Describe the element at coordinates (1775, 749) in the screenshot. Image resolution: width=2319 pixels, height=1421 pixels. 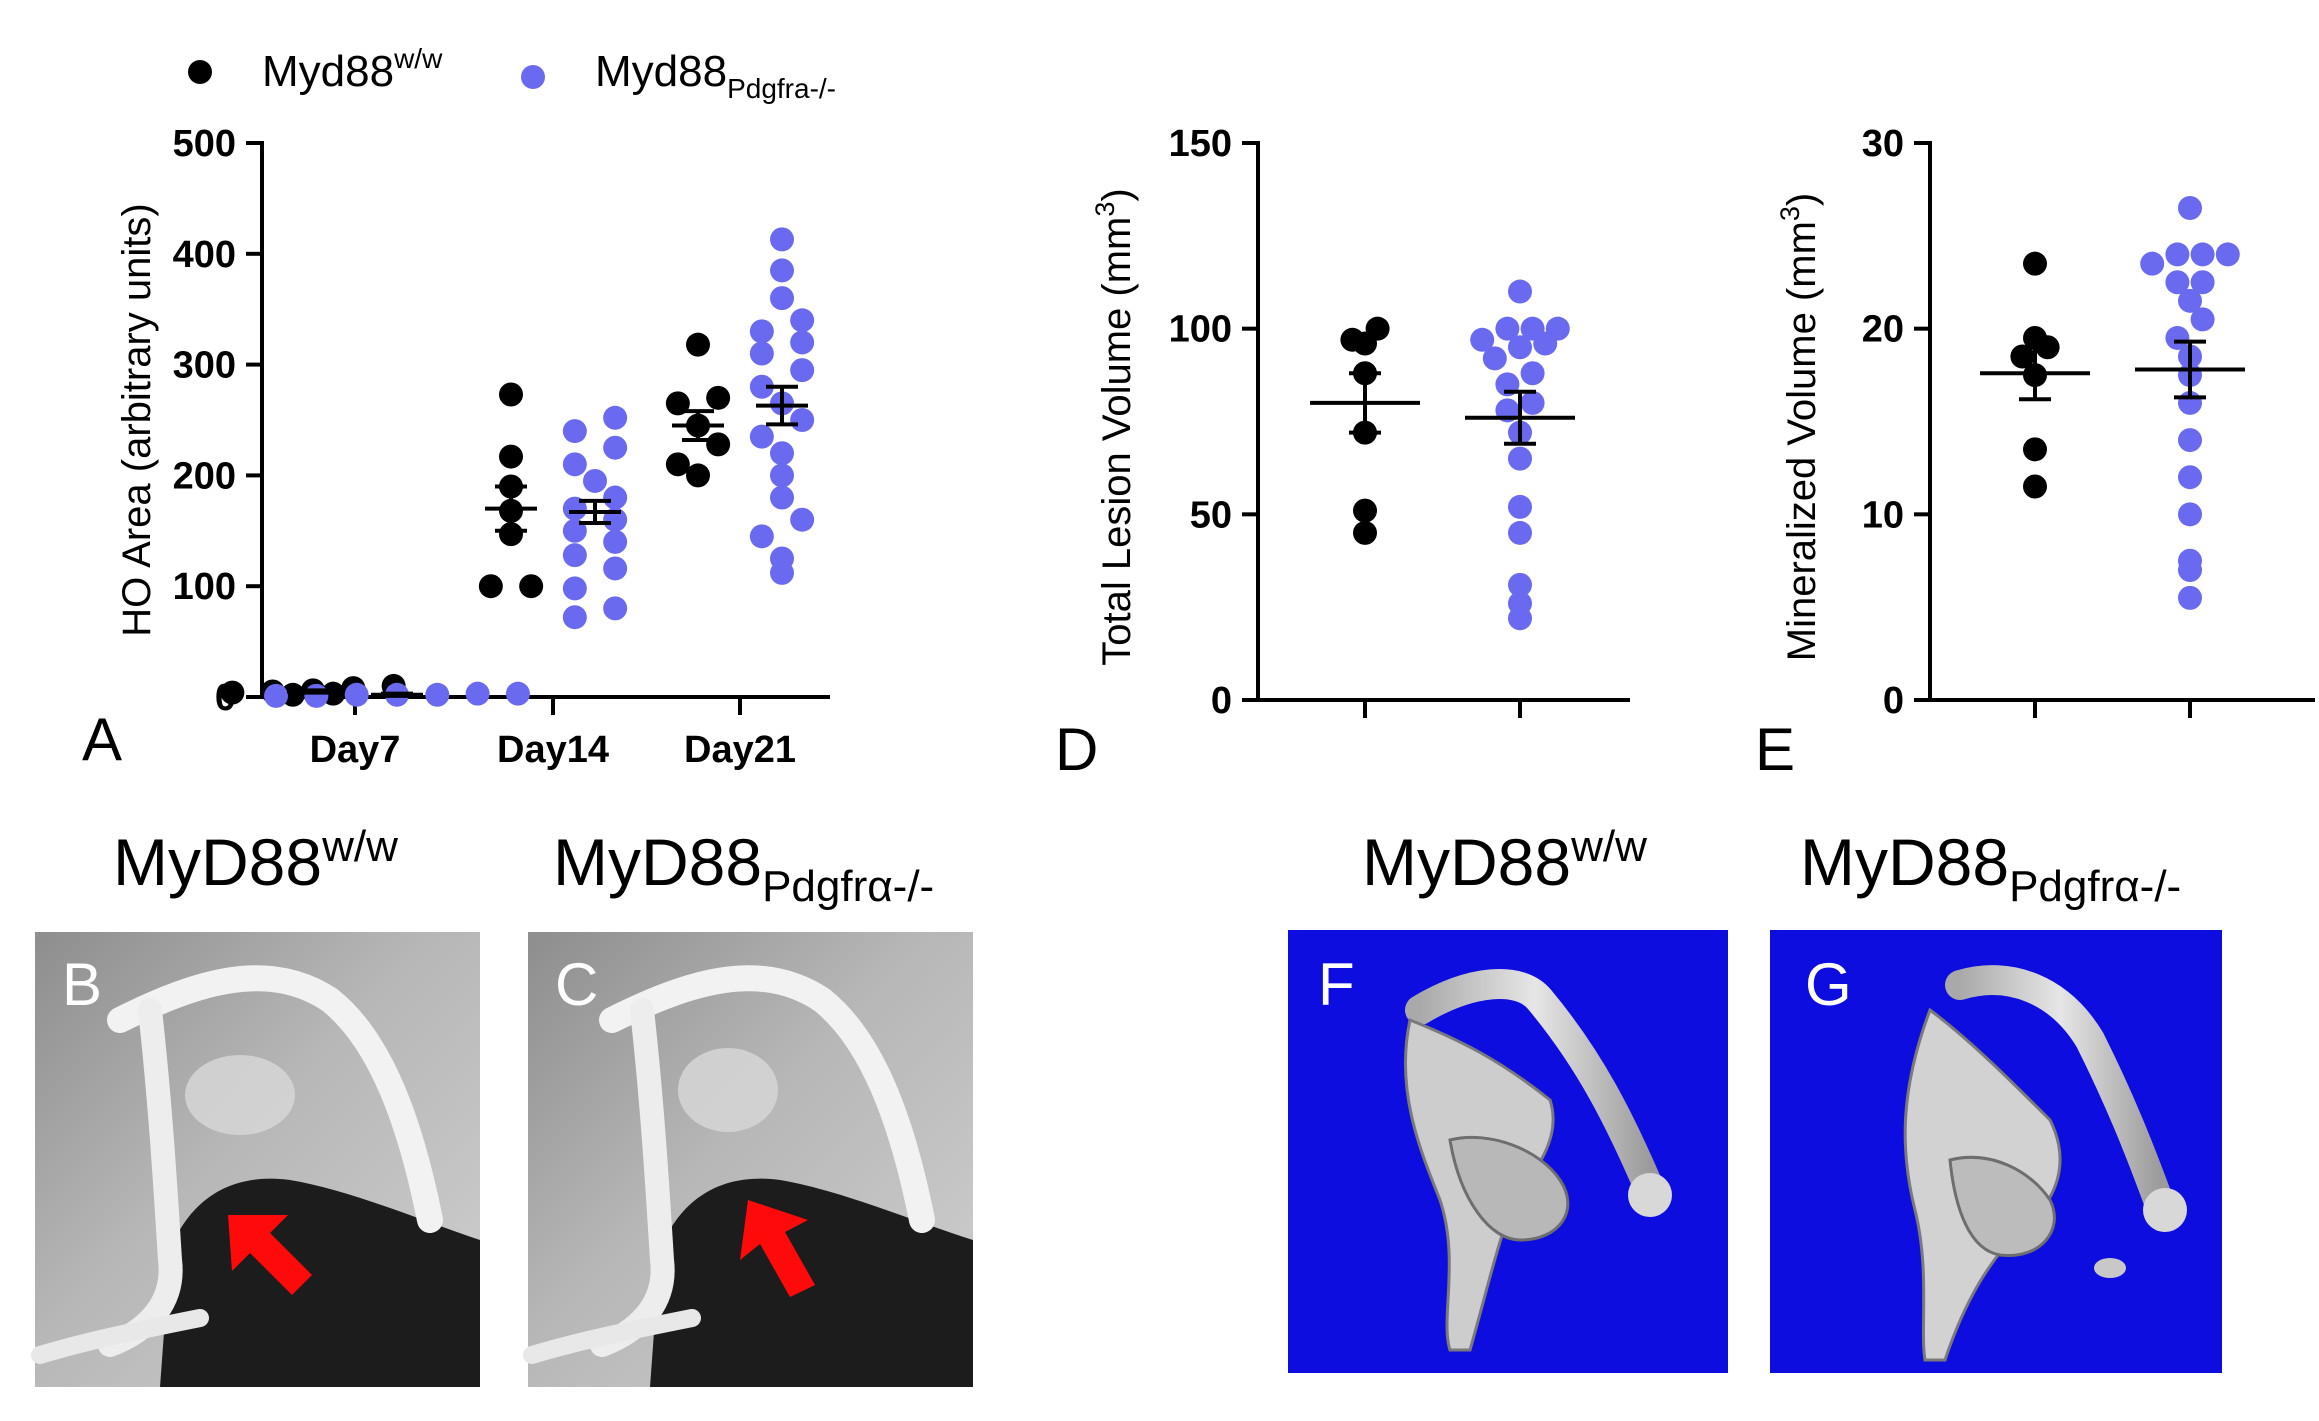
I see `panel-e-letter: E` at that location.